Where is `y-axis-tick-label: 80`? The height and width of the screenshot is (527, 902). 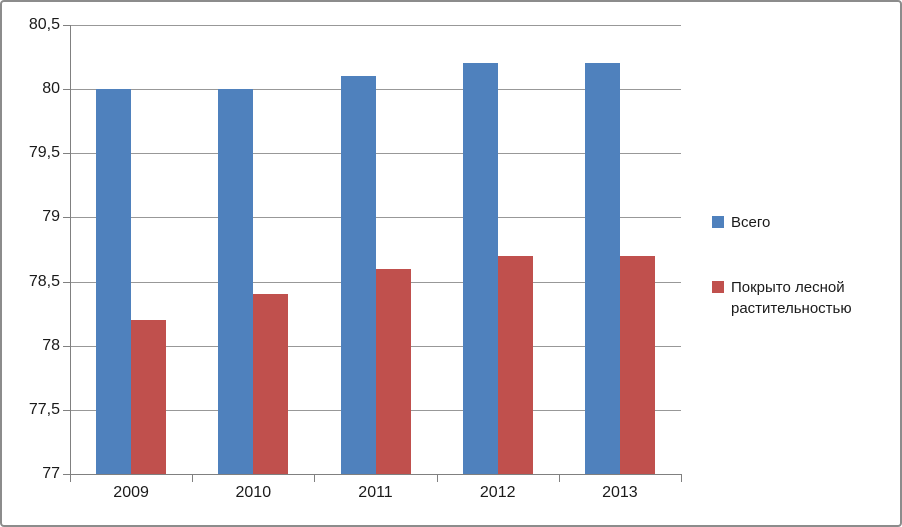
y-axis-tick-label: 80 is located at coordinates (51, 89).